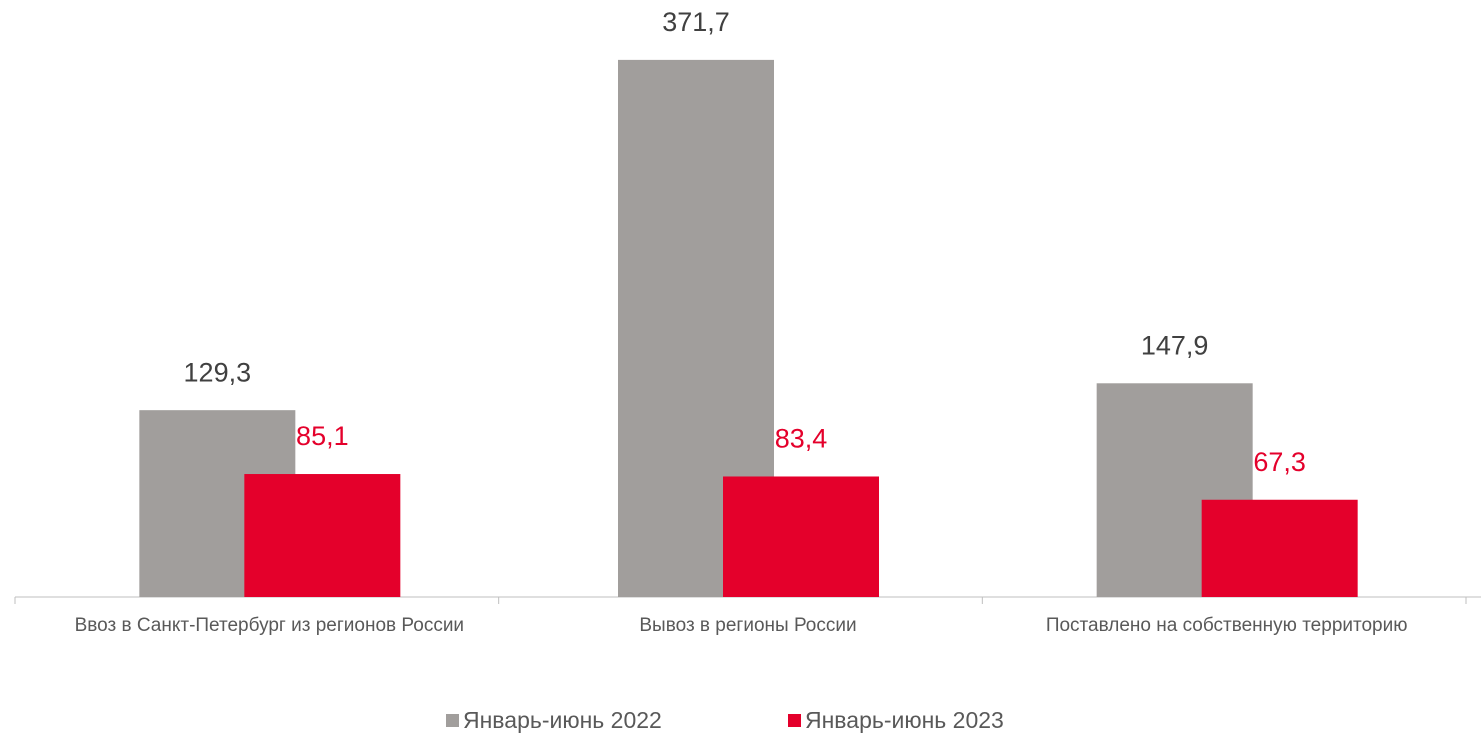 The height and width of the screenshot is (738, 1481). Describe the element at coordinates (562, 720) in the screenshot. I see `legend-label: Январь-июнь 2022` at that location.